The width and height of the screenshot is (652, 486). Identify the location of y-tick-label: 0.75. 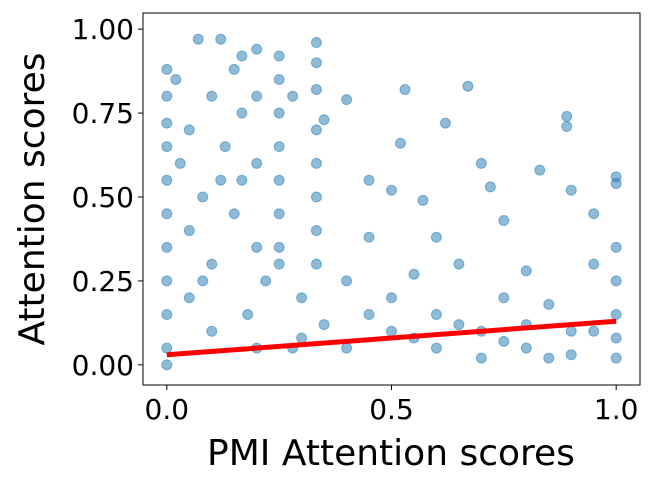
(103, 113).